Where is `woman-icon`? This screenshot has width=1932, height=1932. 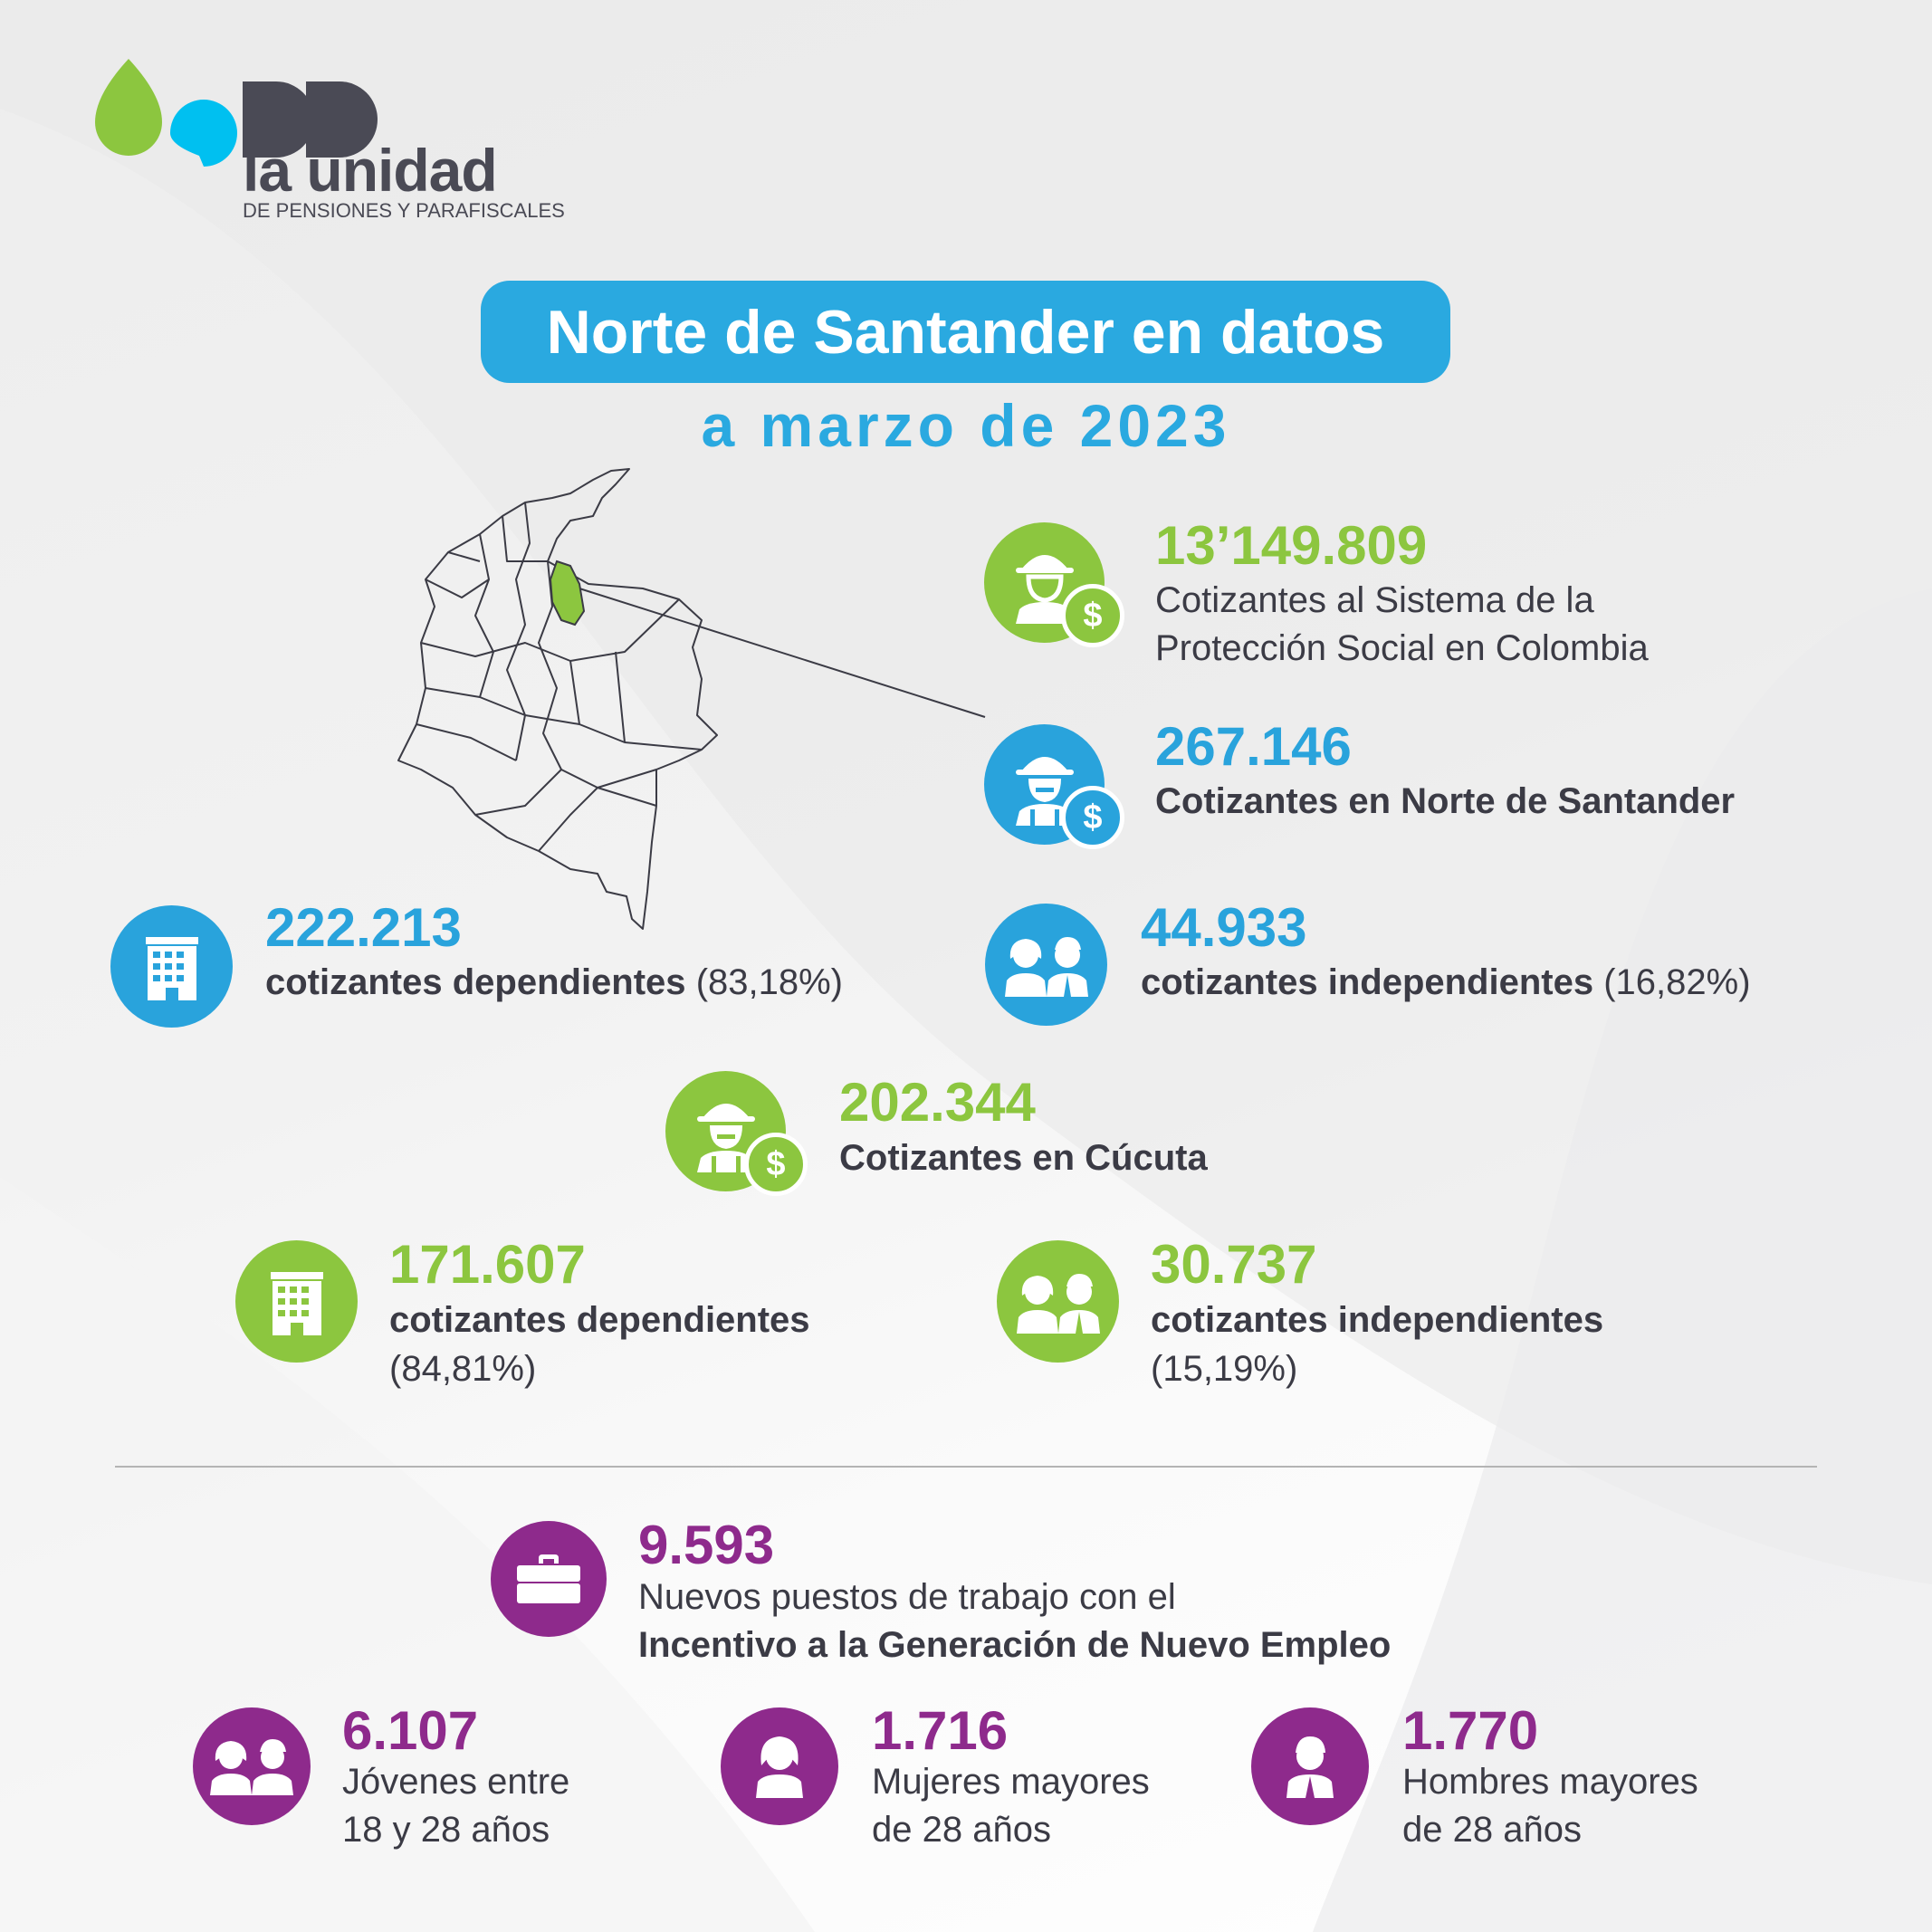 woman-icon is located at coordinates (779, 1767).